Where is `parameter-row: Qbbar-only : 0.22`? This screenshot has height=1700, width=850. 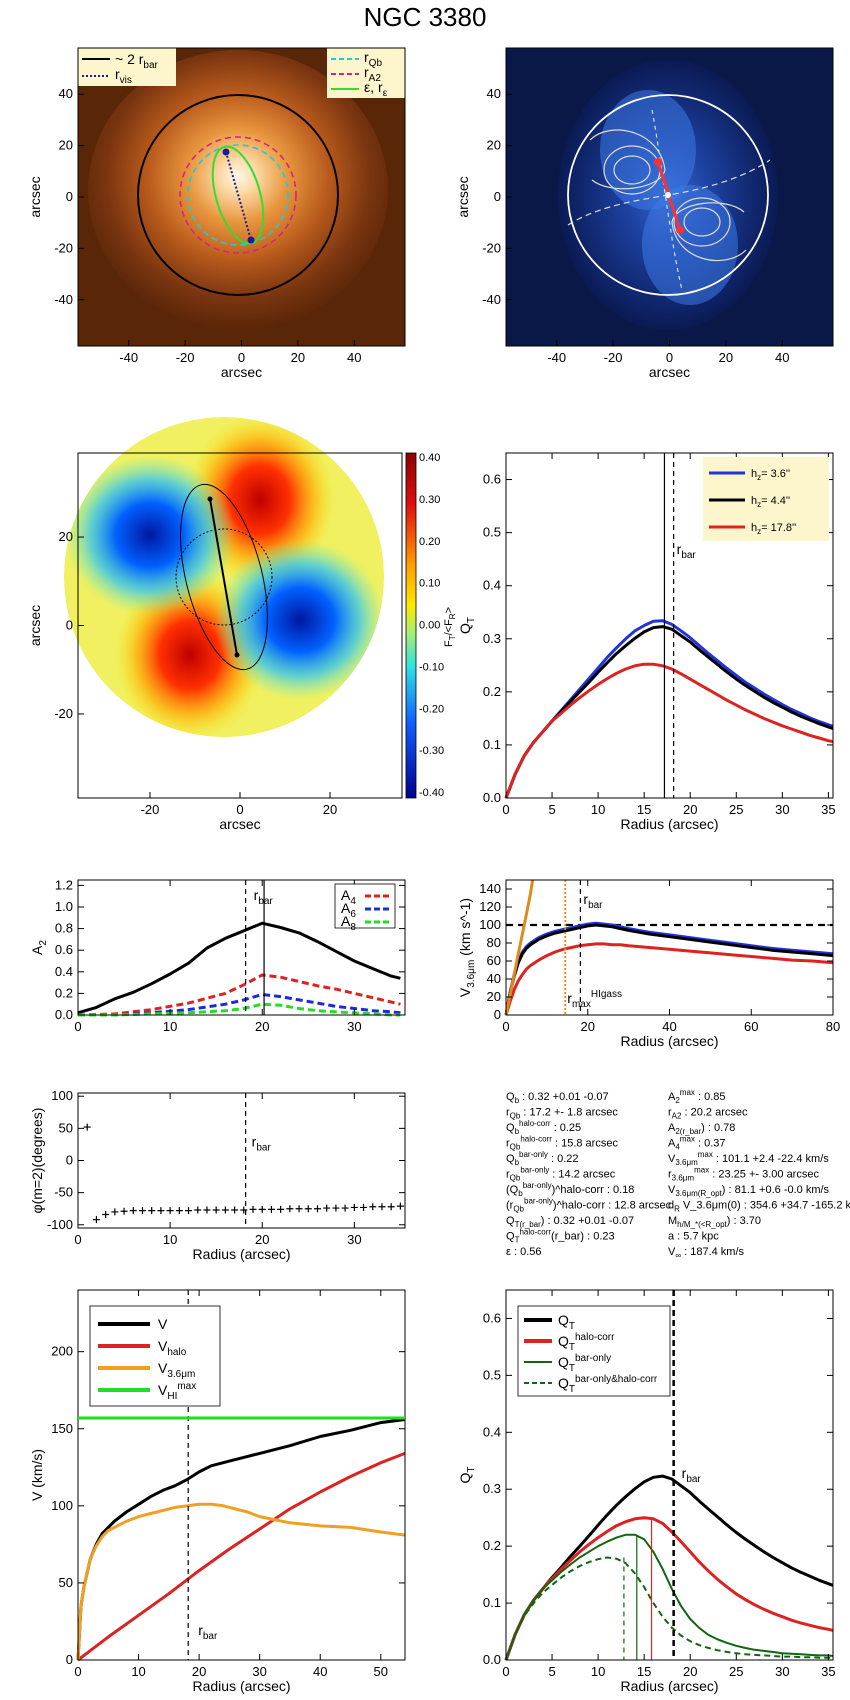 parameter-row: Qbbar-only : 0.22 is located at coordinates (542, 1158).